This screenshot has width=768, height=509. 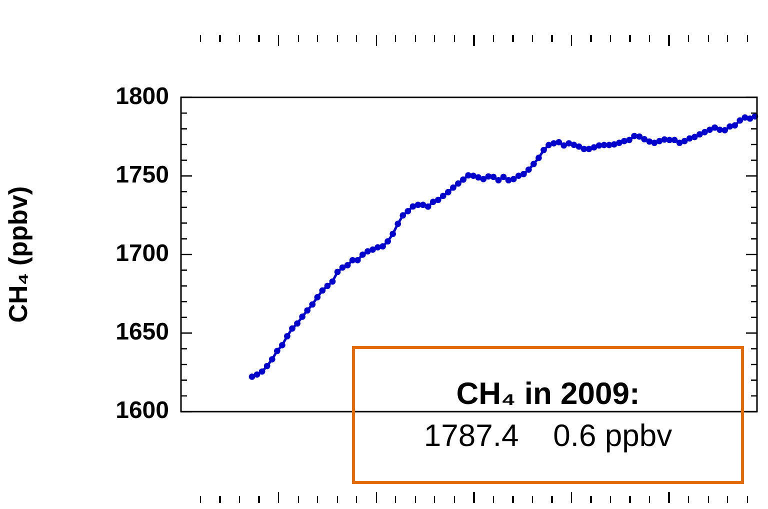 What do you see at coordinates (548, 394) in the screenshot?
I see `annotation: CH₄ in 2009:` at bounding box center [548, 394].